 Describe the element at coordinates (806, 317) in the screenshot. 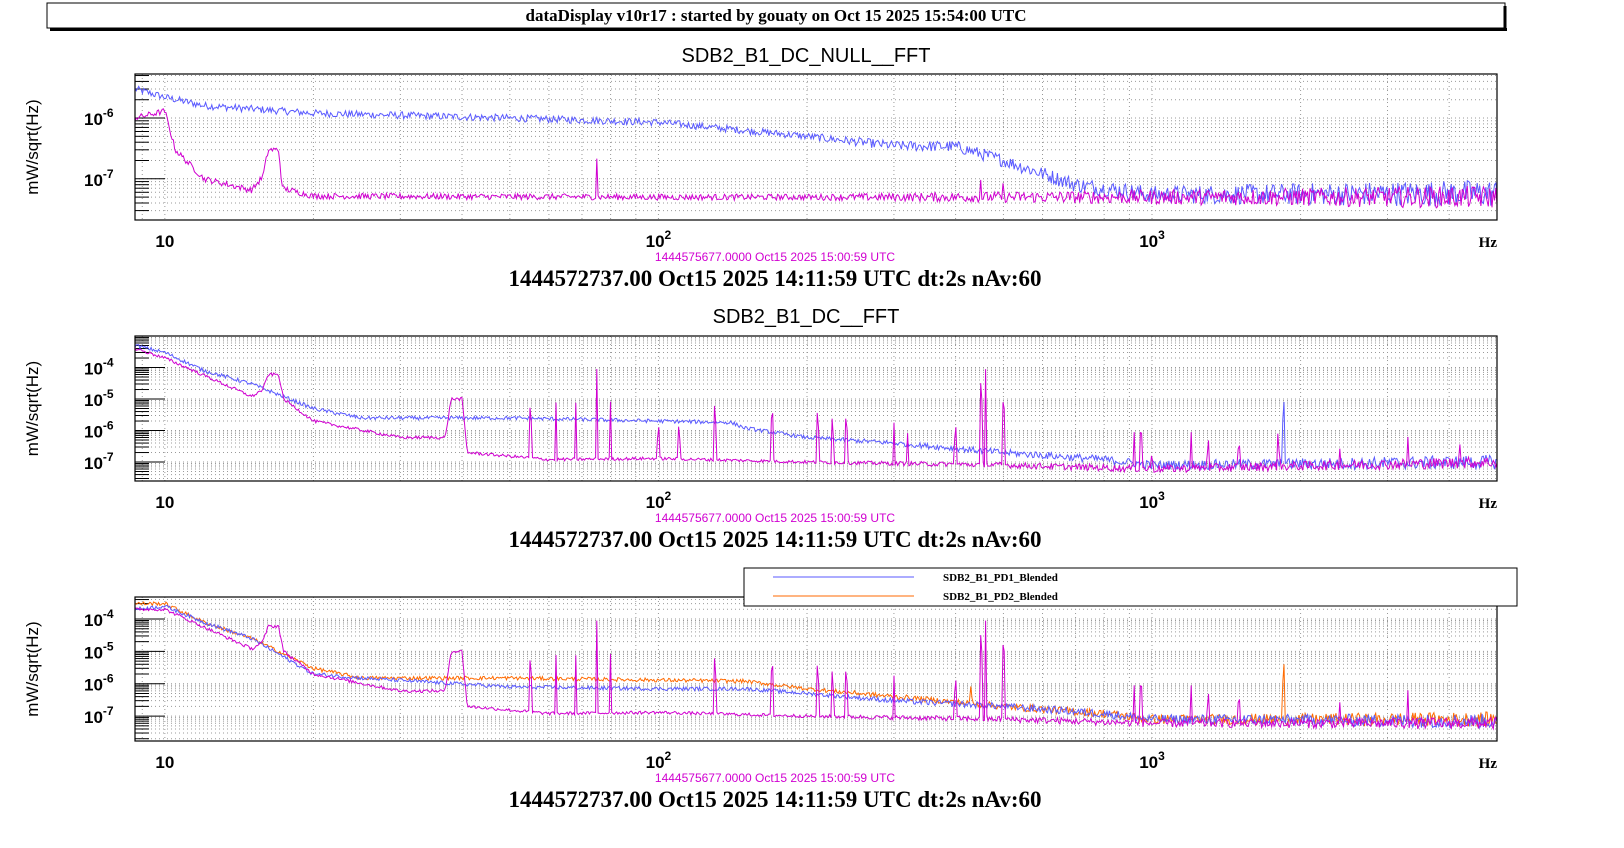

I see `plot-title: SDB2_B1_DC__FFT` at that location.